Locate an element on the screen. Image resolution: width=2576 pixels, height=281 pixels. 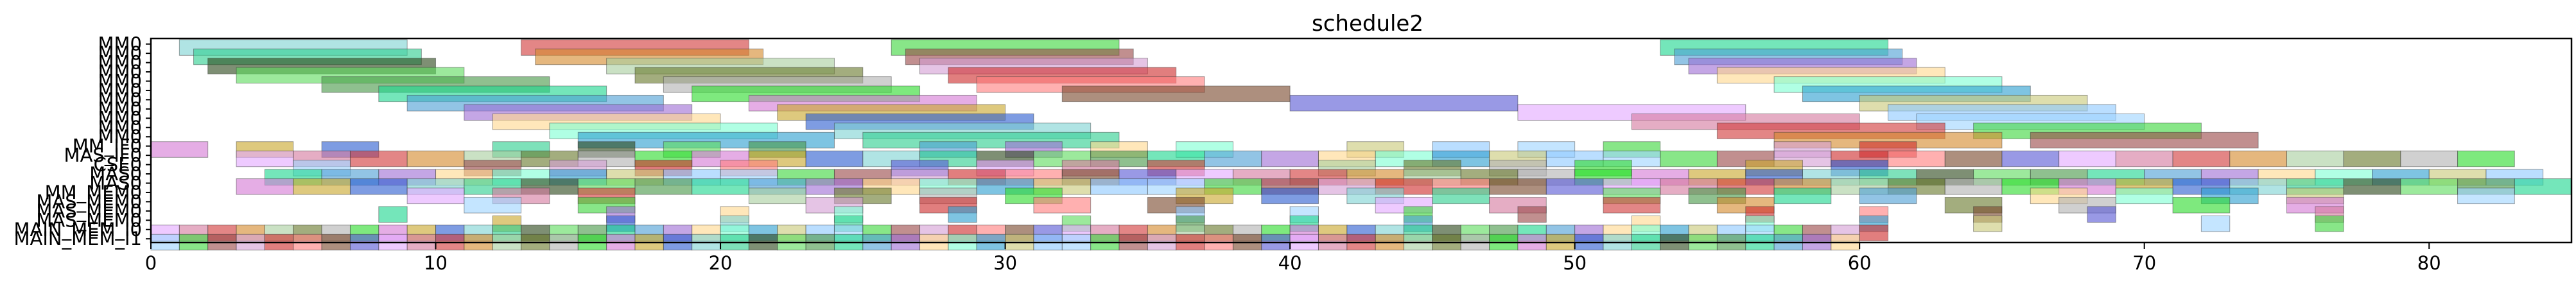
x-tick-label: 50 is located at coordinates (1575, 263).